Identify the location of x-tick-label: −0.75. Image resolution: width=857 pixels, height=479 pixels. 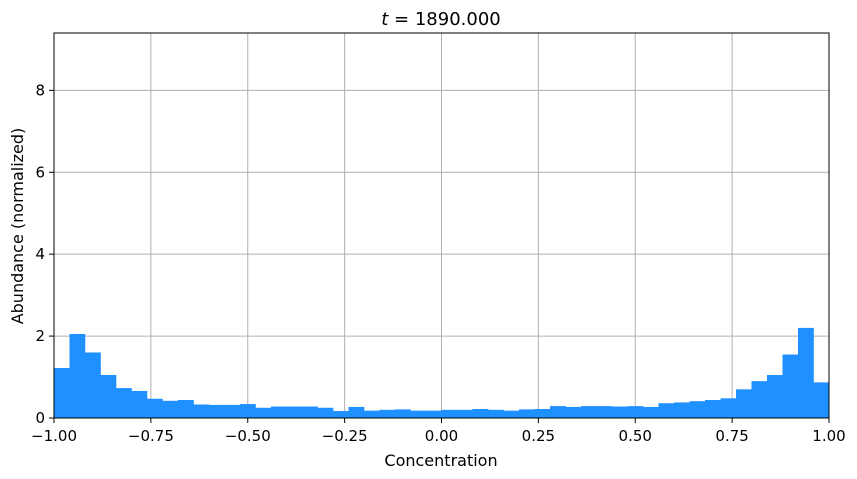
(151, 436).